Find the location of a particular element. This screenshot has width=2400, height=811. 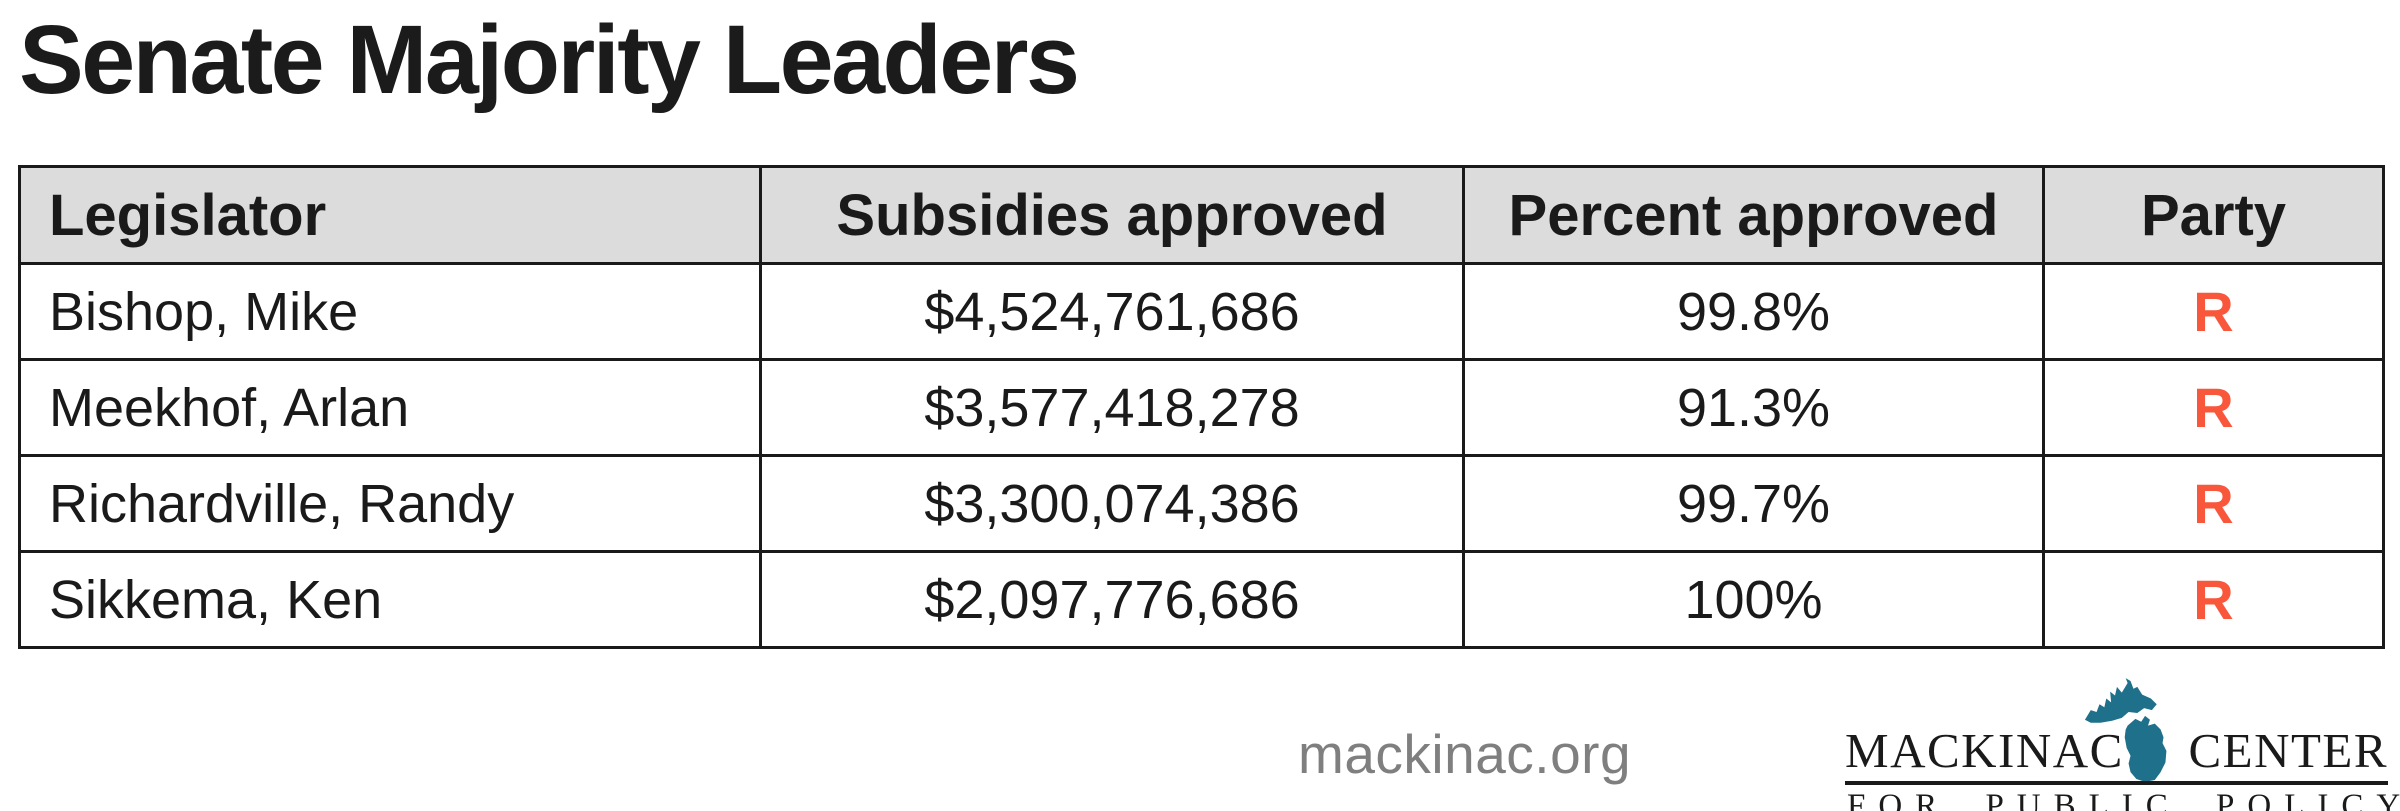

cell-percent: 99.8% is located at coordinates (1753, 311).